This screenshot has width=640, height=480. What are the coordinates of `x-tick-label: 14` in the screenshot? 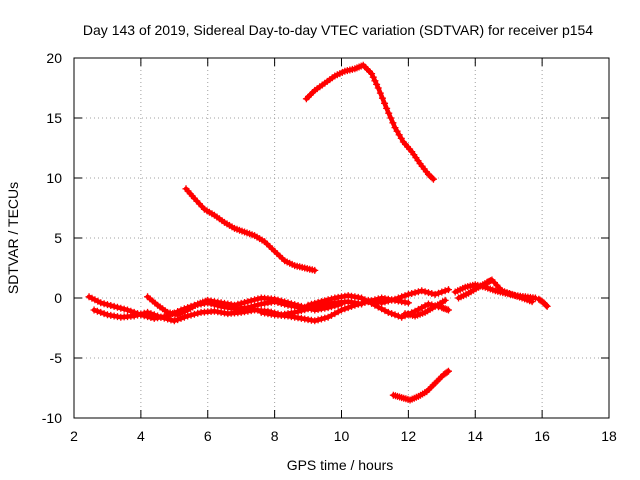 It's located at (475, 436).